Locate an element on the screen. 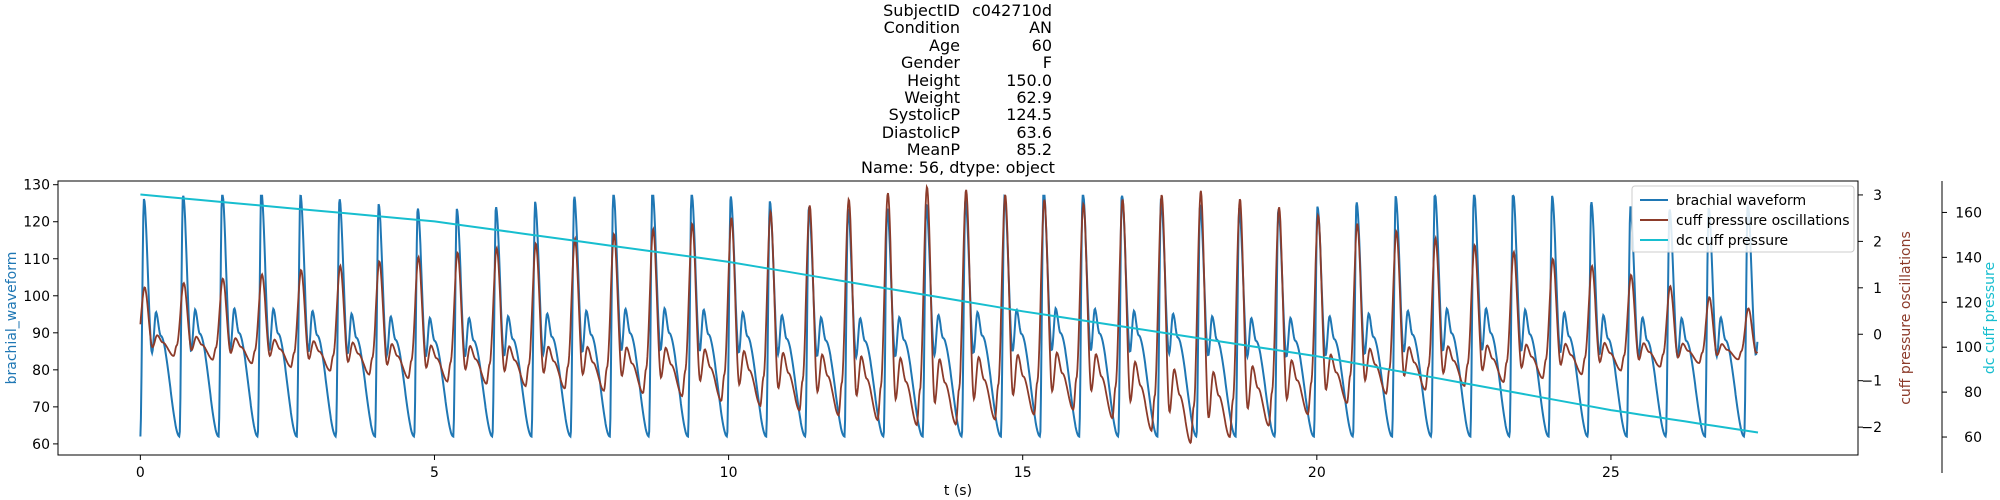 The image size is (2000, 500). title-value: 62.9 is located at coordinates (1034, 97).